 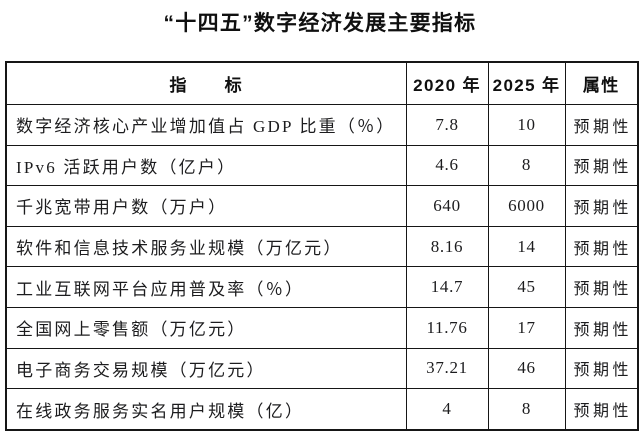 I want to click on value-2025-cell: 10, so click(x=526, y=125).